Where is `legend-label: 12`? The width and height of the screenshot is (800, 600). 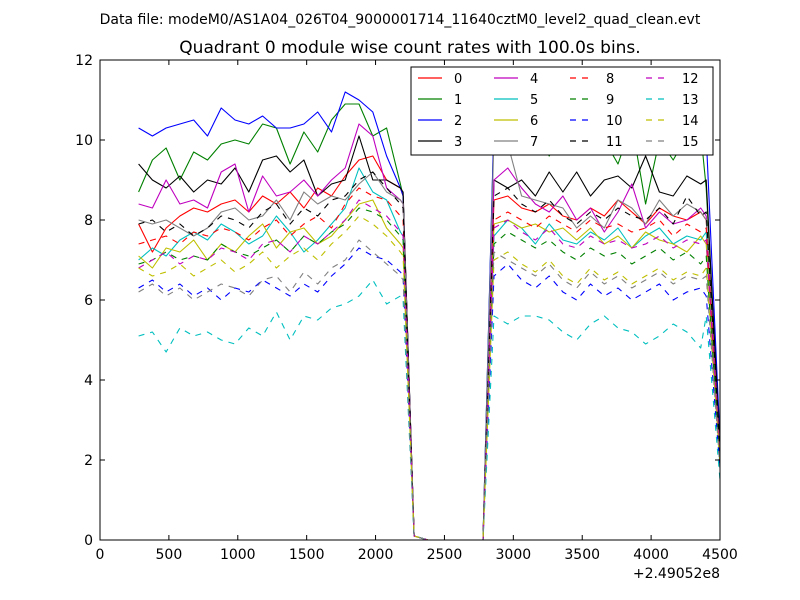
legend-label: 12 is located at coordinates (690, 79).